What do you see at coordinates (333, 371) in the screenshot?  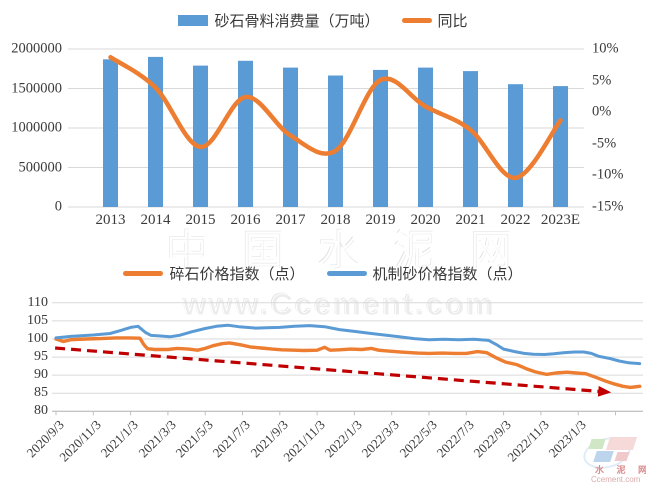 I see `price-trendline` at bounding box center [333, 371].